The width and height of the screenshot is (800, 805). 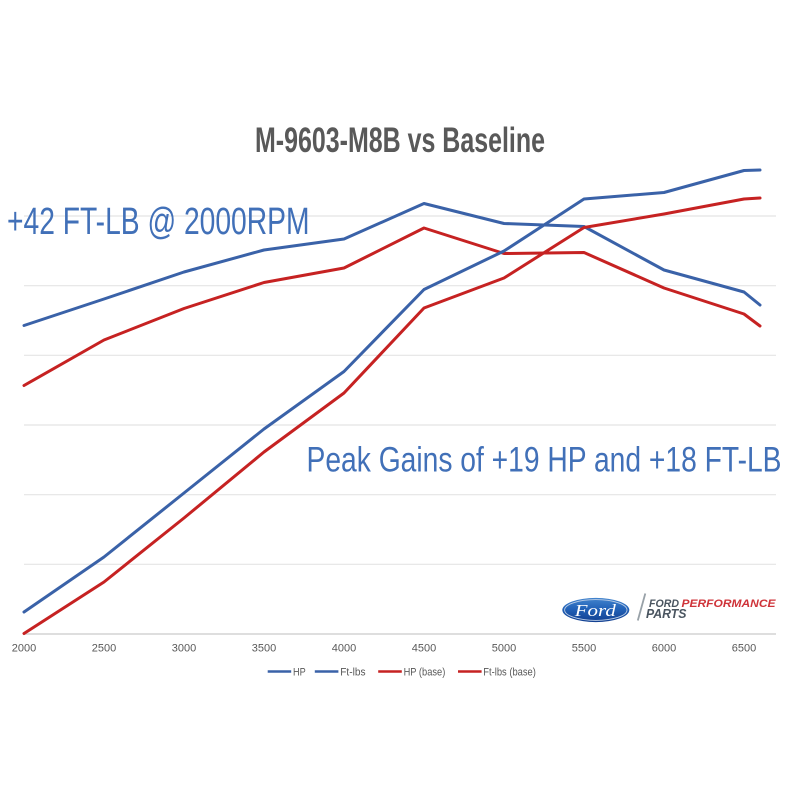 What do you see at coordinates (264, 649) in the screenshot?
I see `svg-text: 3500` at bounding box center [264, 649].